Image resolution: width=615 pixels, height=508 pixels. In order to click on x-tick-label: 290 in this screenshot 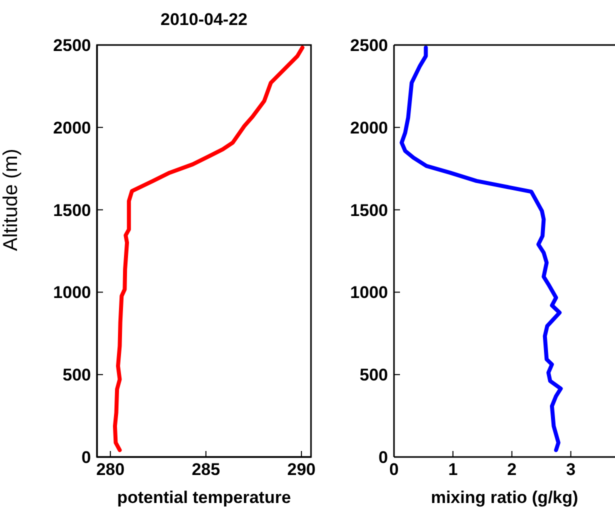, I will do `click(301, 470)`.